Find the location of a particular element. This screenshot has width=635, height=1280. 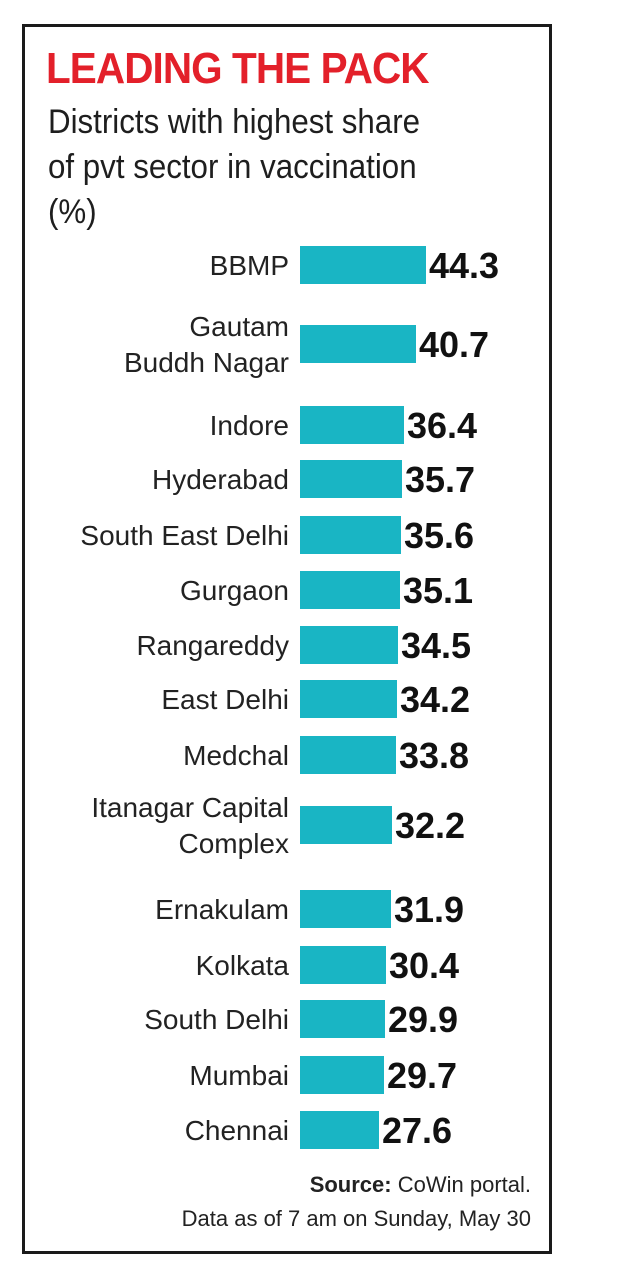

chart-title: LEADING THE PACK is located at coordinates (238, 68).